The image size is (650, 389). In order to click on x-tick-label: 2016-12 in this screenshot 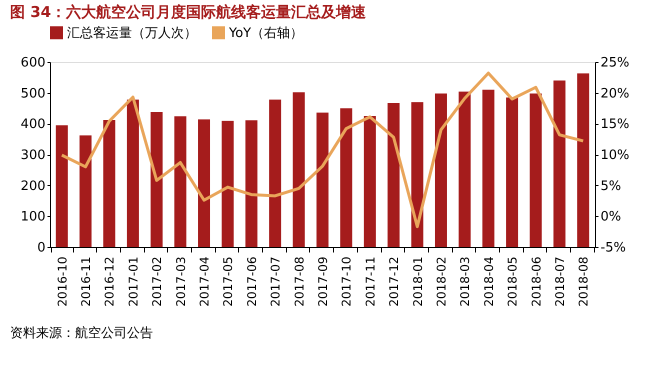, I will do `click(109, 281)`.